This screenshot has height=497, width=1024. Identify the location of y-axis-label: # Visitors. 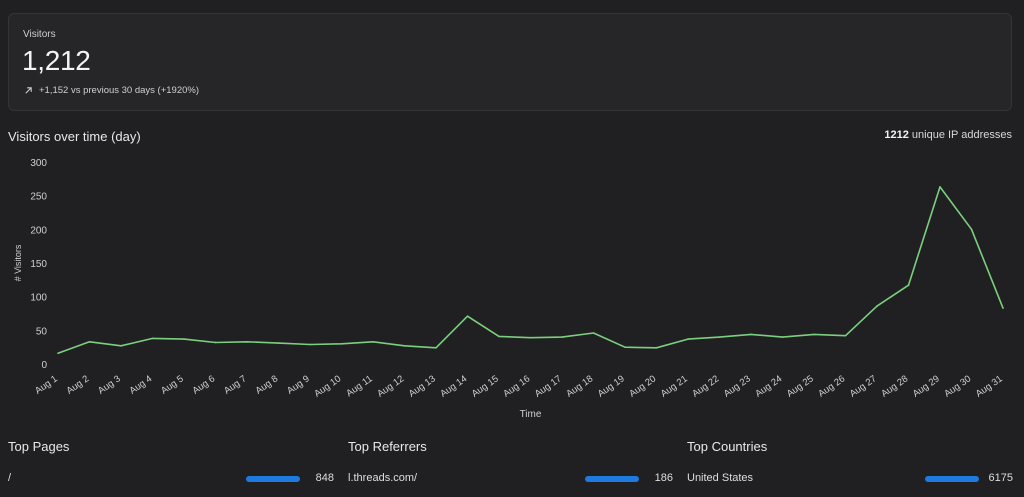
(18, 262).